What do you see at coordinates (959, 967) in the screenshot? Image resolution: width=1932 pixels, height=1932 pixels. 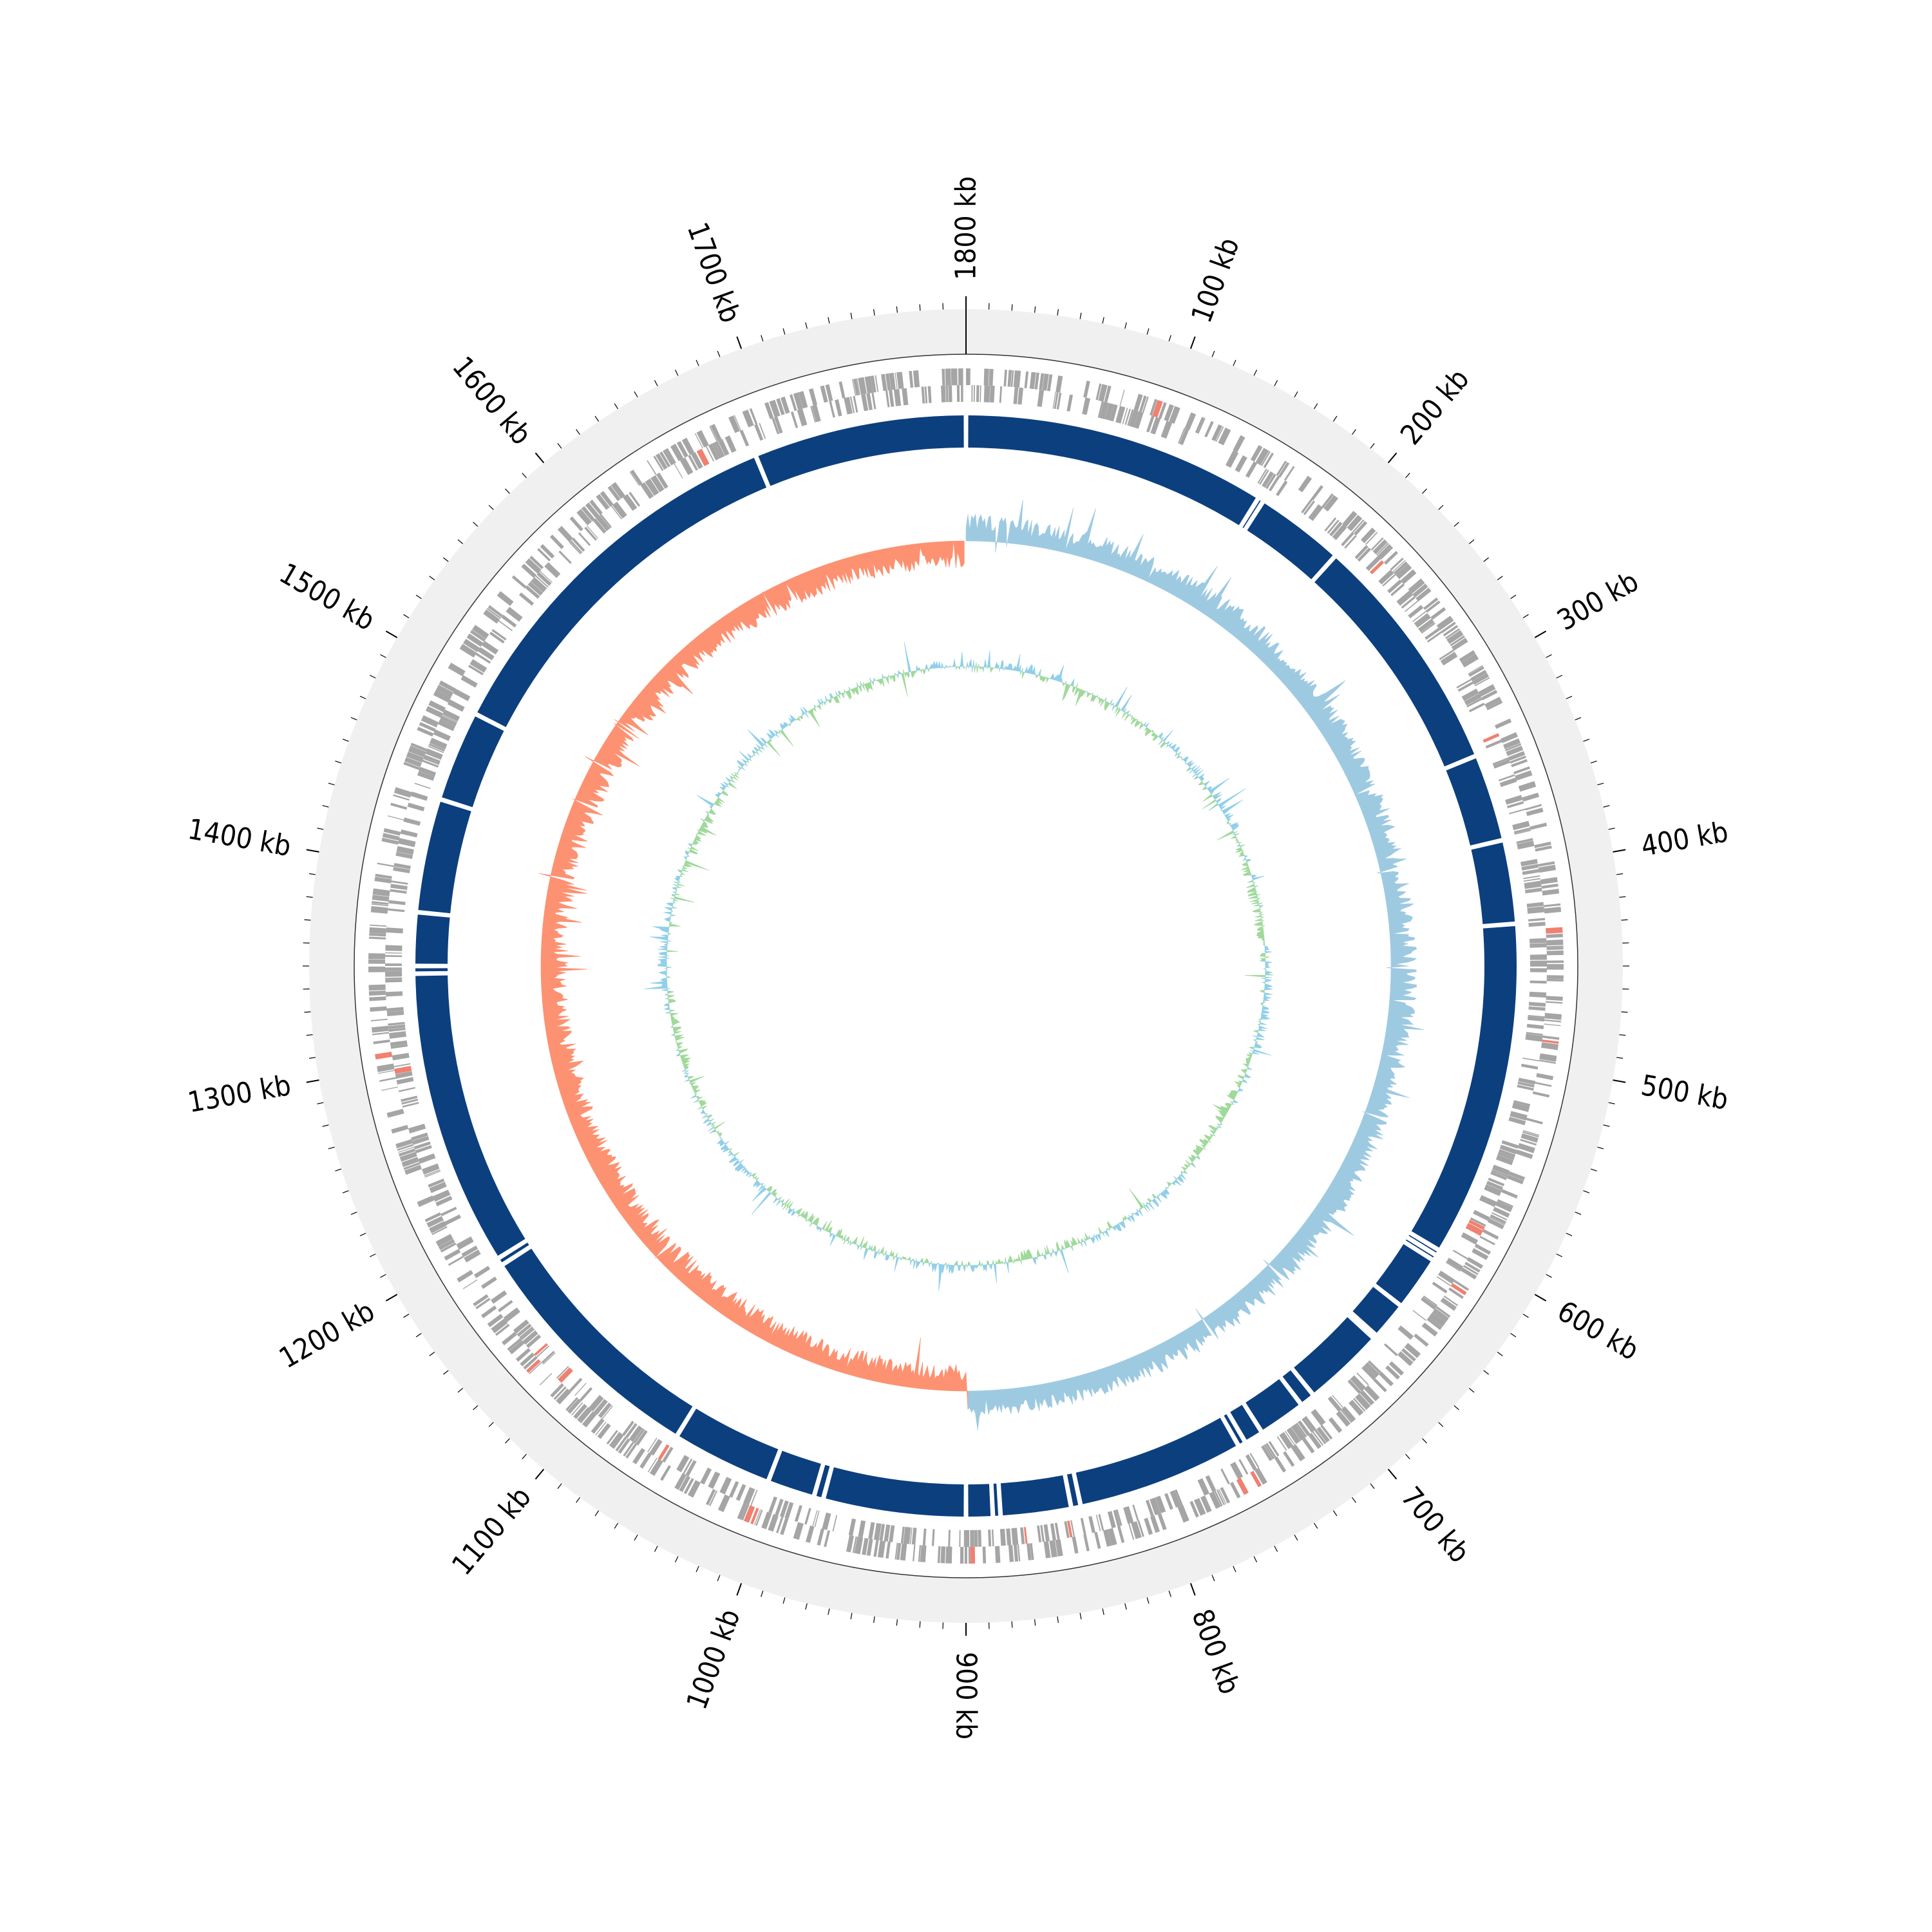 I see `gc-content-track` at bounding box center [959, 967].